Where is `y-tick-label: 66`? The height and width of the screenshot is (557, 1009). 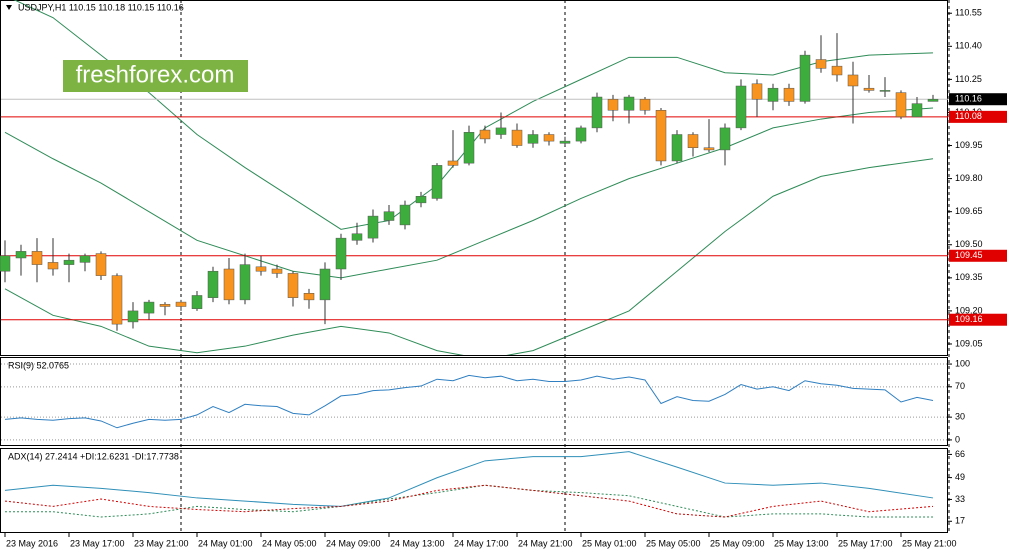 y-tick-label: 66 is located at coordinates (960, 454).